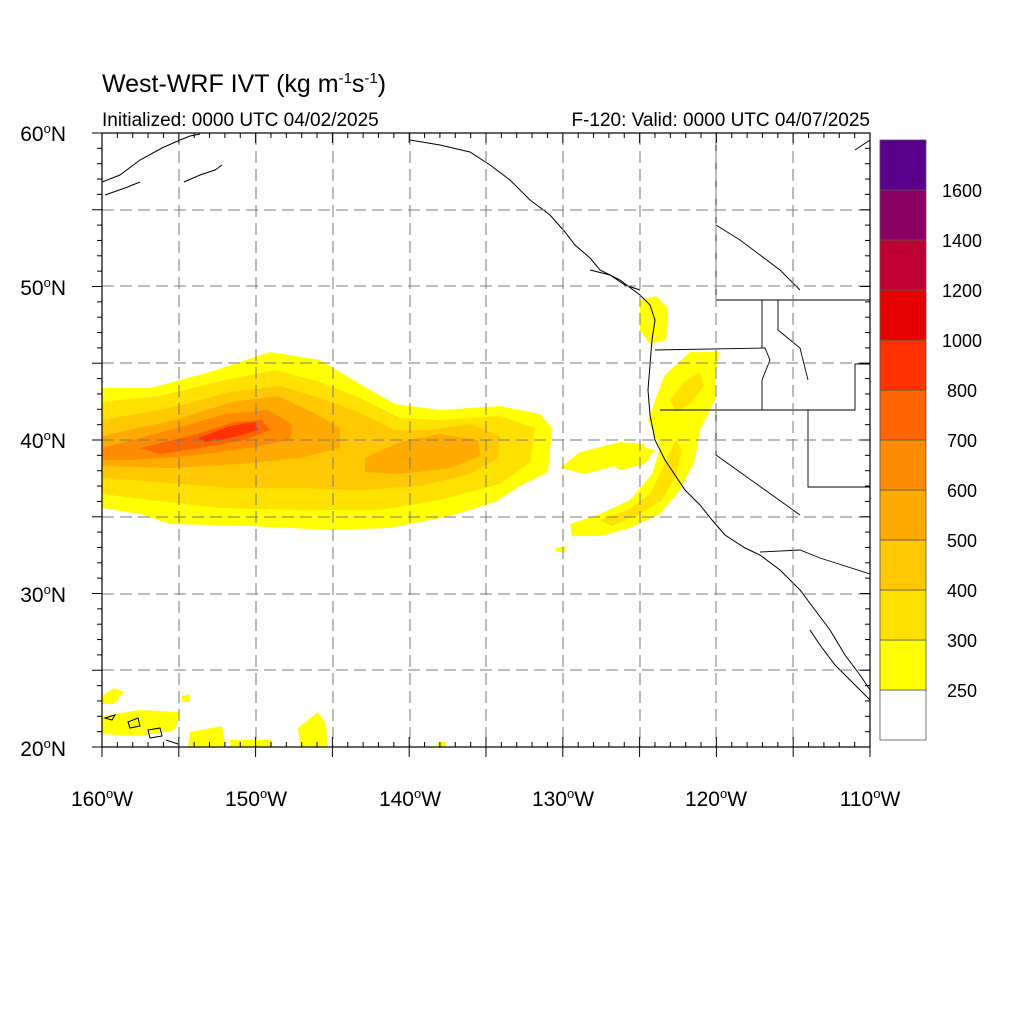 This screenshot has height=1024, width=1024. I want to click on colorbar-label: 500, so click(962, 541).